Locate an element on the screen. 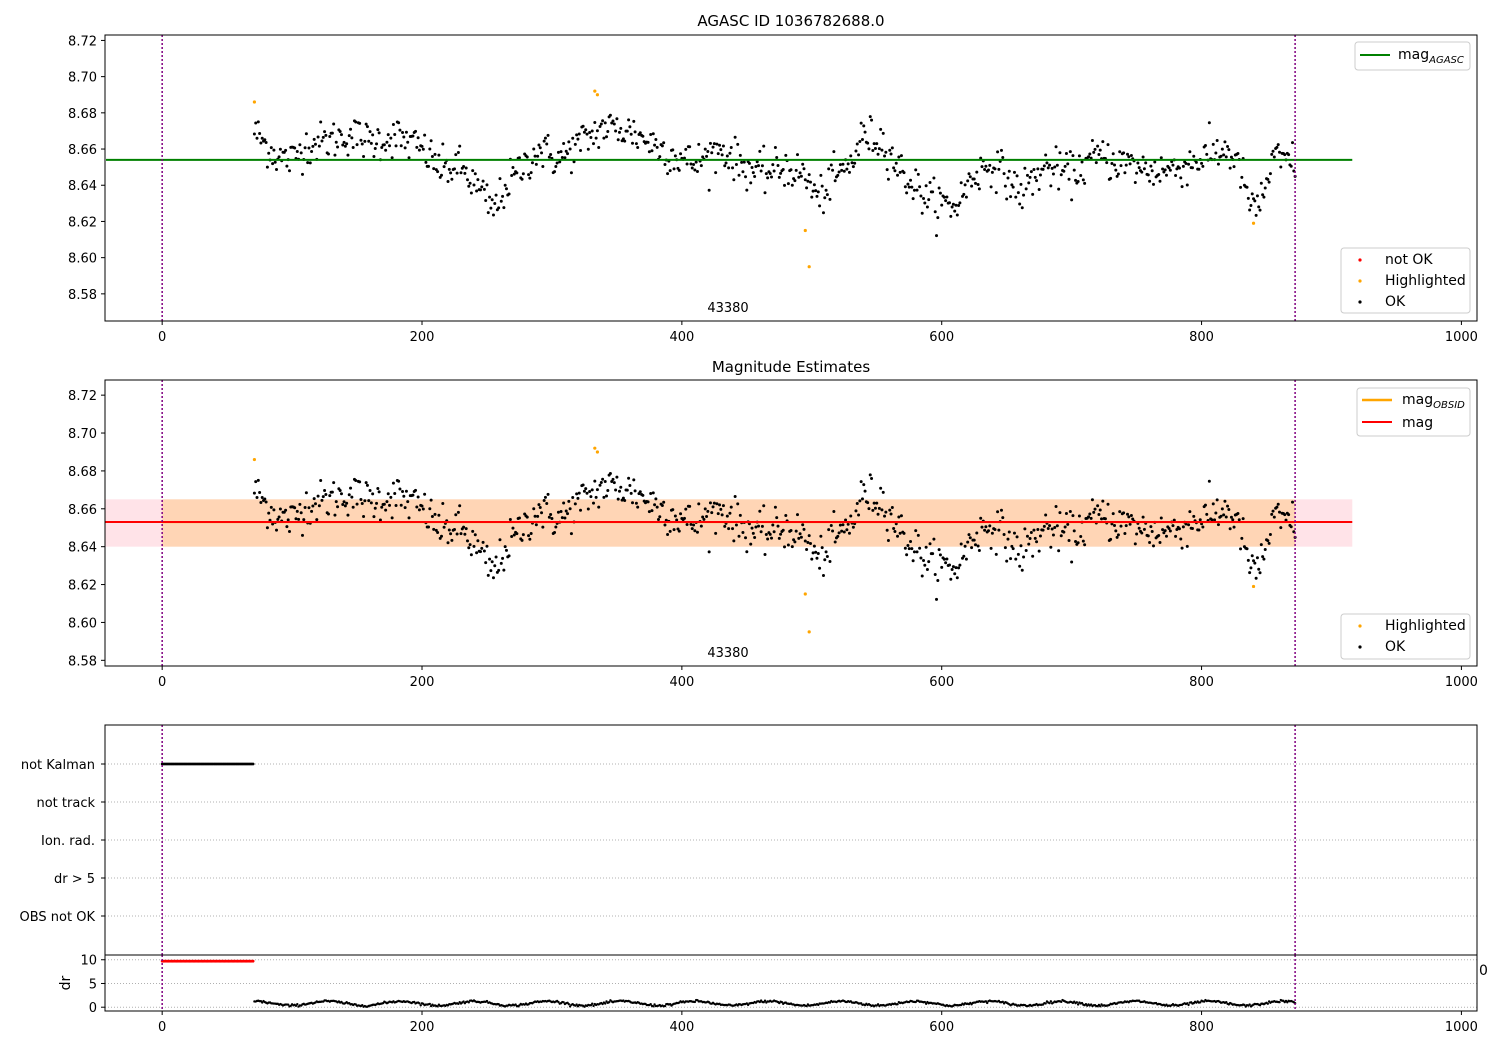 This screenshot has width=1500, height=1050. y-tick-label: 8.68 is located at coordinates (82, 114).